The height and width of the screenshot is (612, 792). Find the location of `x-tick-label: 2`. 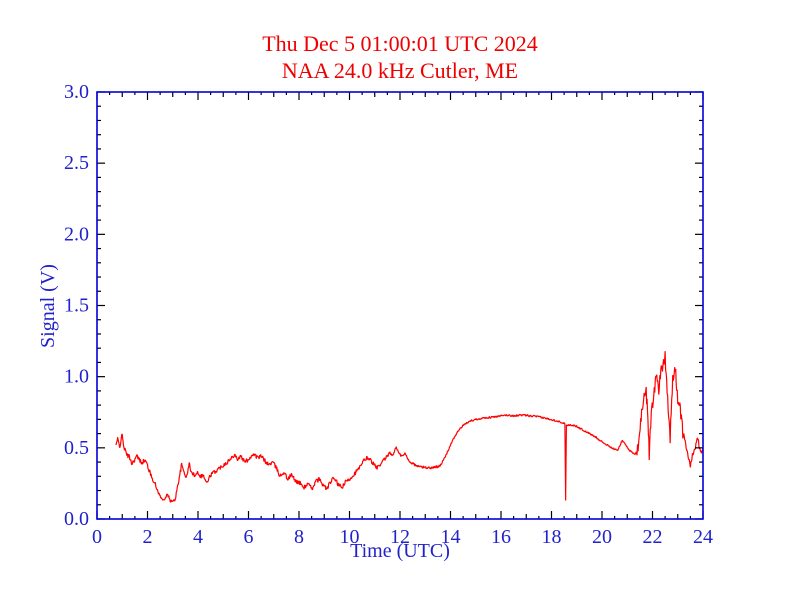

x-tick-label: 2 is located at coordinates (148, 537).